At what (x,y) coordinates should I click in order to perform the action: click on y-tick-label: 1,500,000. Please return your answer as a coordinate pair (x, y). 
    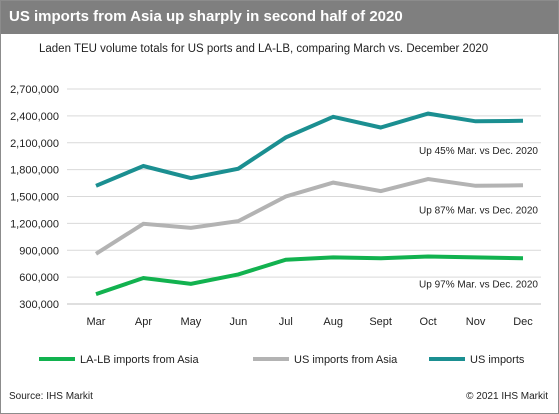
    Looking at the image, I should click on (34, 198).